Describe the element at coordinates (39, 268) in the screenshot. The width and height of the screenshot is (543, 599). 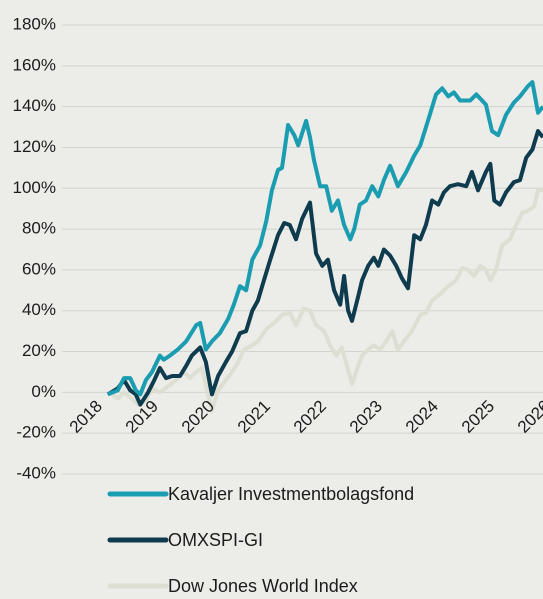
I see `y-tick-label: 60%` at that location.